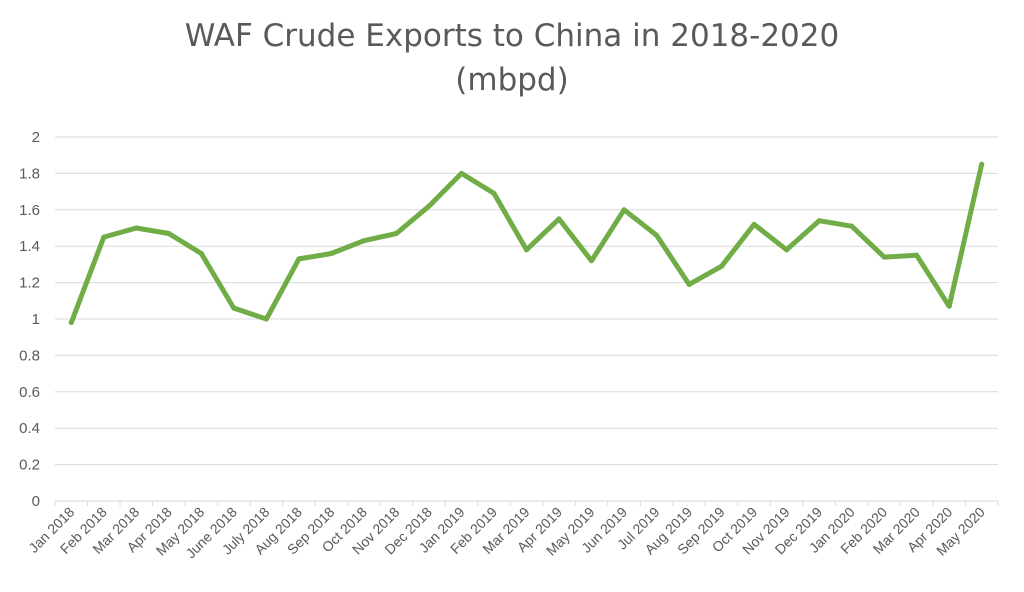  What do you see at coordinates (36, 137) in the screenshot?
I see `y-tick-label: 2` at bounding box center [36, 137].